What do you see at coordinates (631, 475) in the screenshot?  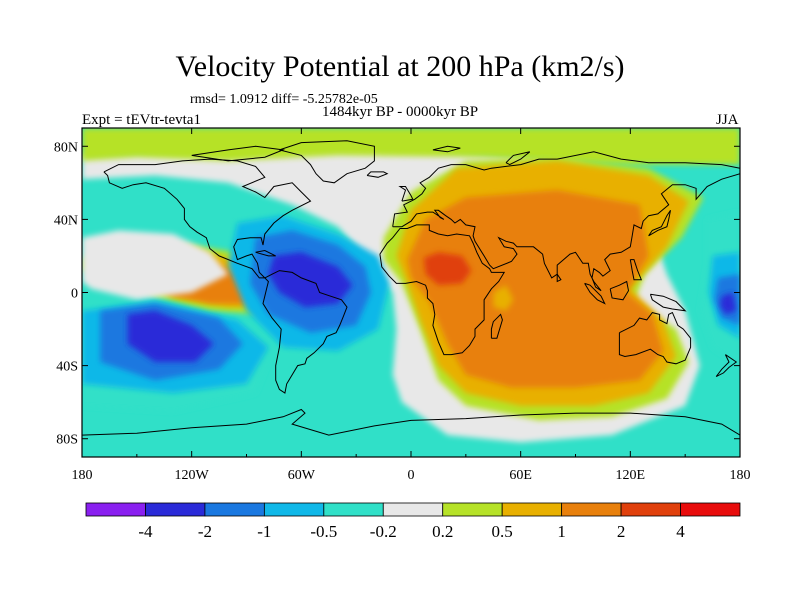 I see `lon-tick-label: 120E` at bounding box center [631, 475].